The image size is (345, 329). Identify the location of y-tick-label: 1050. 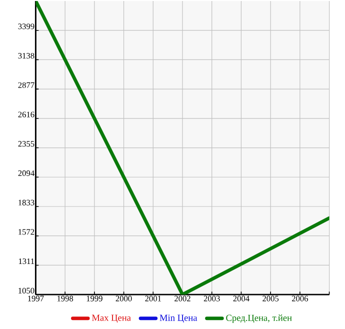
(26, 291).